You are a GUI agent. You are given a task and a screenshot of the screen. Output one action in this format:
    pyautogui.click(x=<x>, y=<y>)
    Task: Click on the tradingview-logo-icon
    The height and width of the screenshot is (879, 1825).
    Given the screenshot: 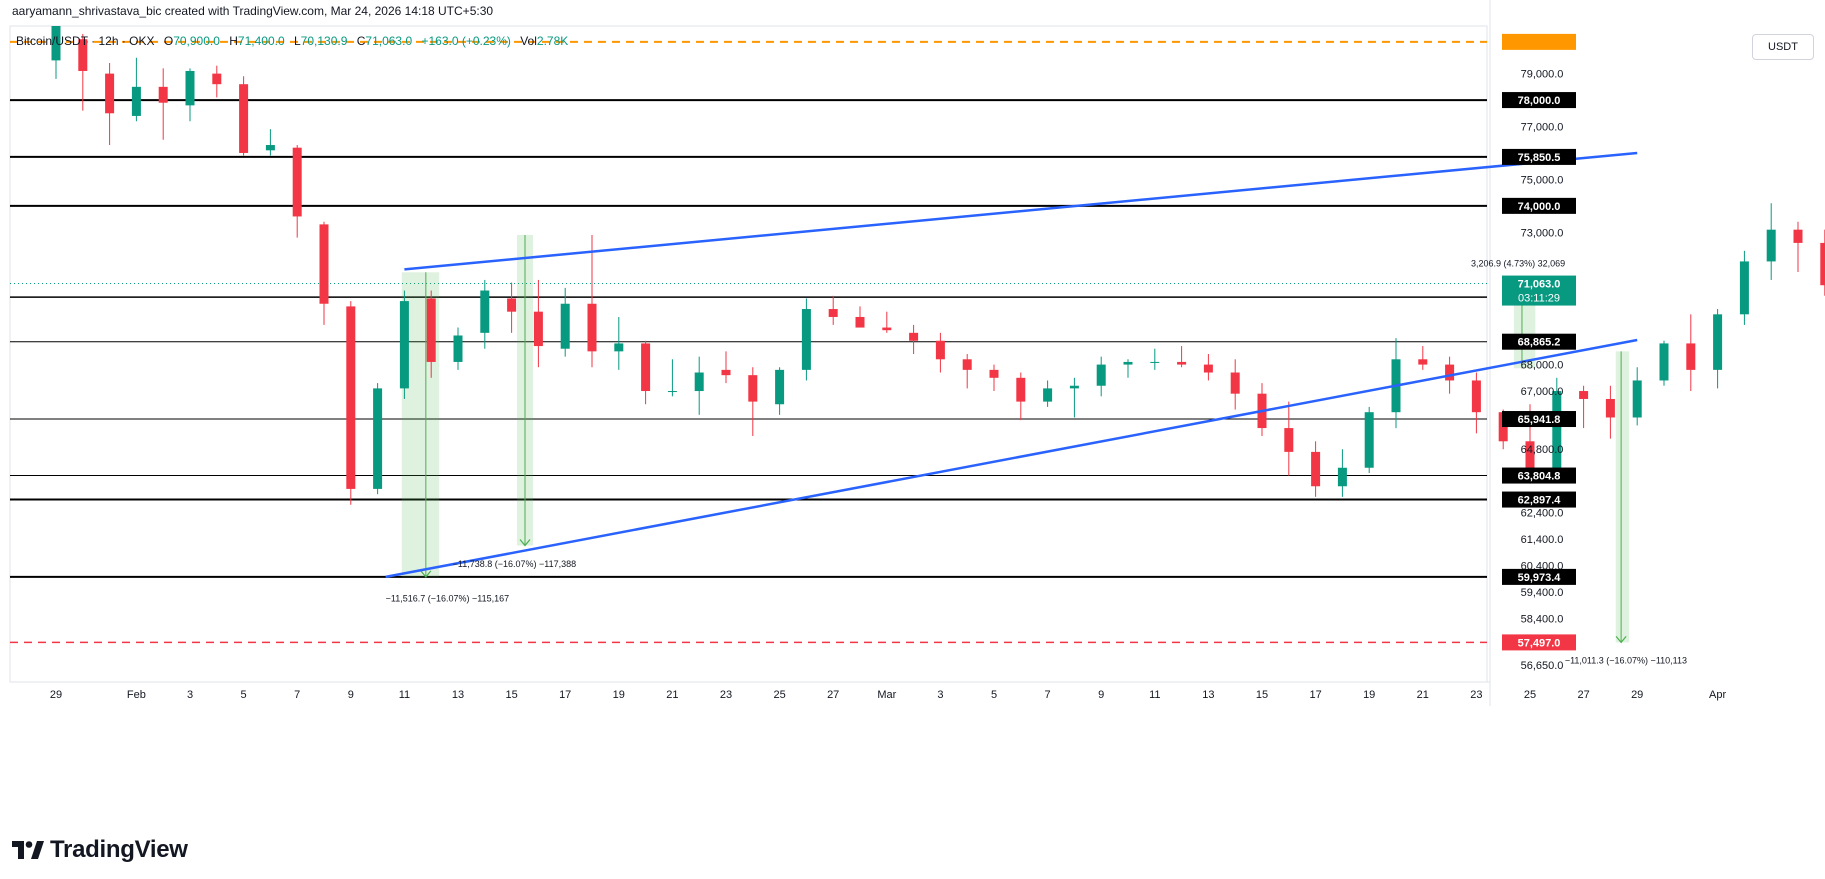 What is the action you would take?
    pyautogui.click(x=28, y=850)
    